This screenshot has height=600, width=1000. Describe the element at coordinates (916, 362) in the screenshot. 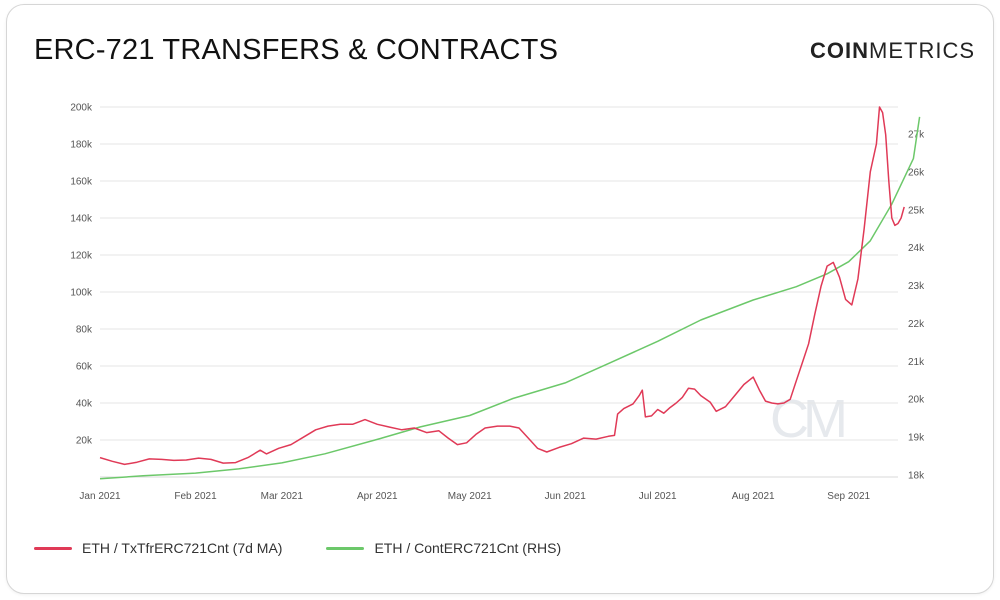

I see `right-axis-tick-label: 21k` at that location.